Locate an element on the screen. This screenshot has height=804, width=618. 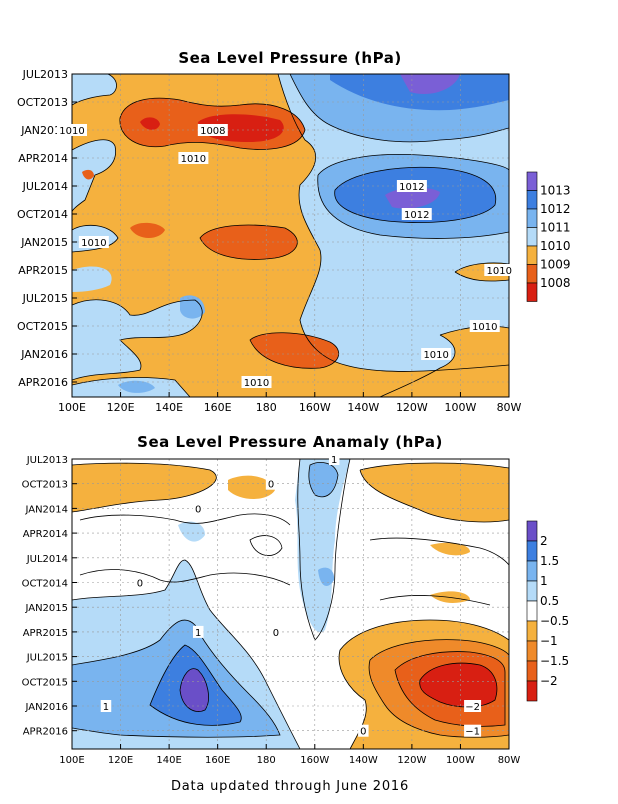
y-tick-label: JUL2013 is located at coordinates (47, 460).